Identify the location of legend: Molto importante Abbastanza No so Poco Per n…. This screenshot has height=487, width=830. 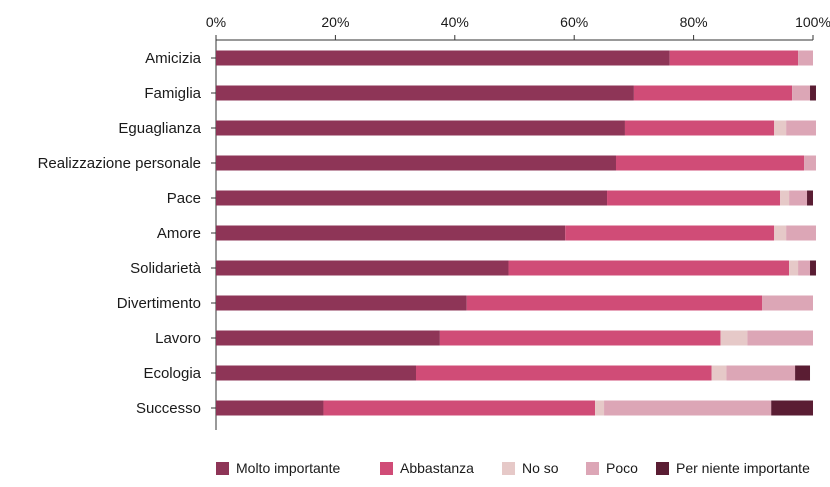
(513, 468).